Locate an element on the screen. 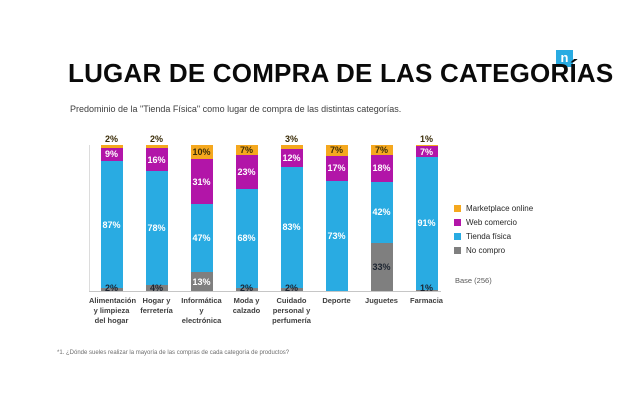  bar-segment-no-compro: 13% is located at coordinates (201, 281).